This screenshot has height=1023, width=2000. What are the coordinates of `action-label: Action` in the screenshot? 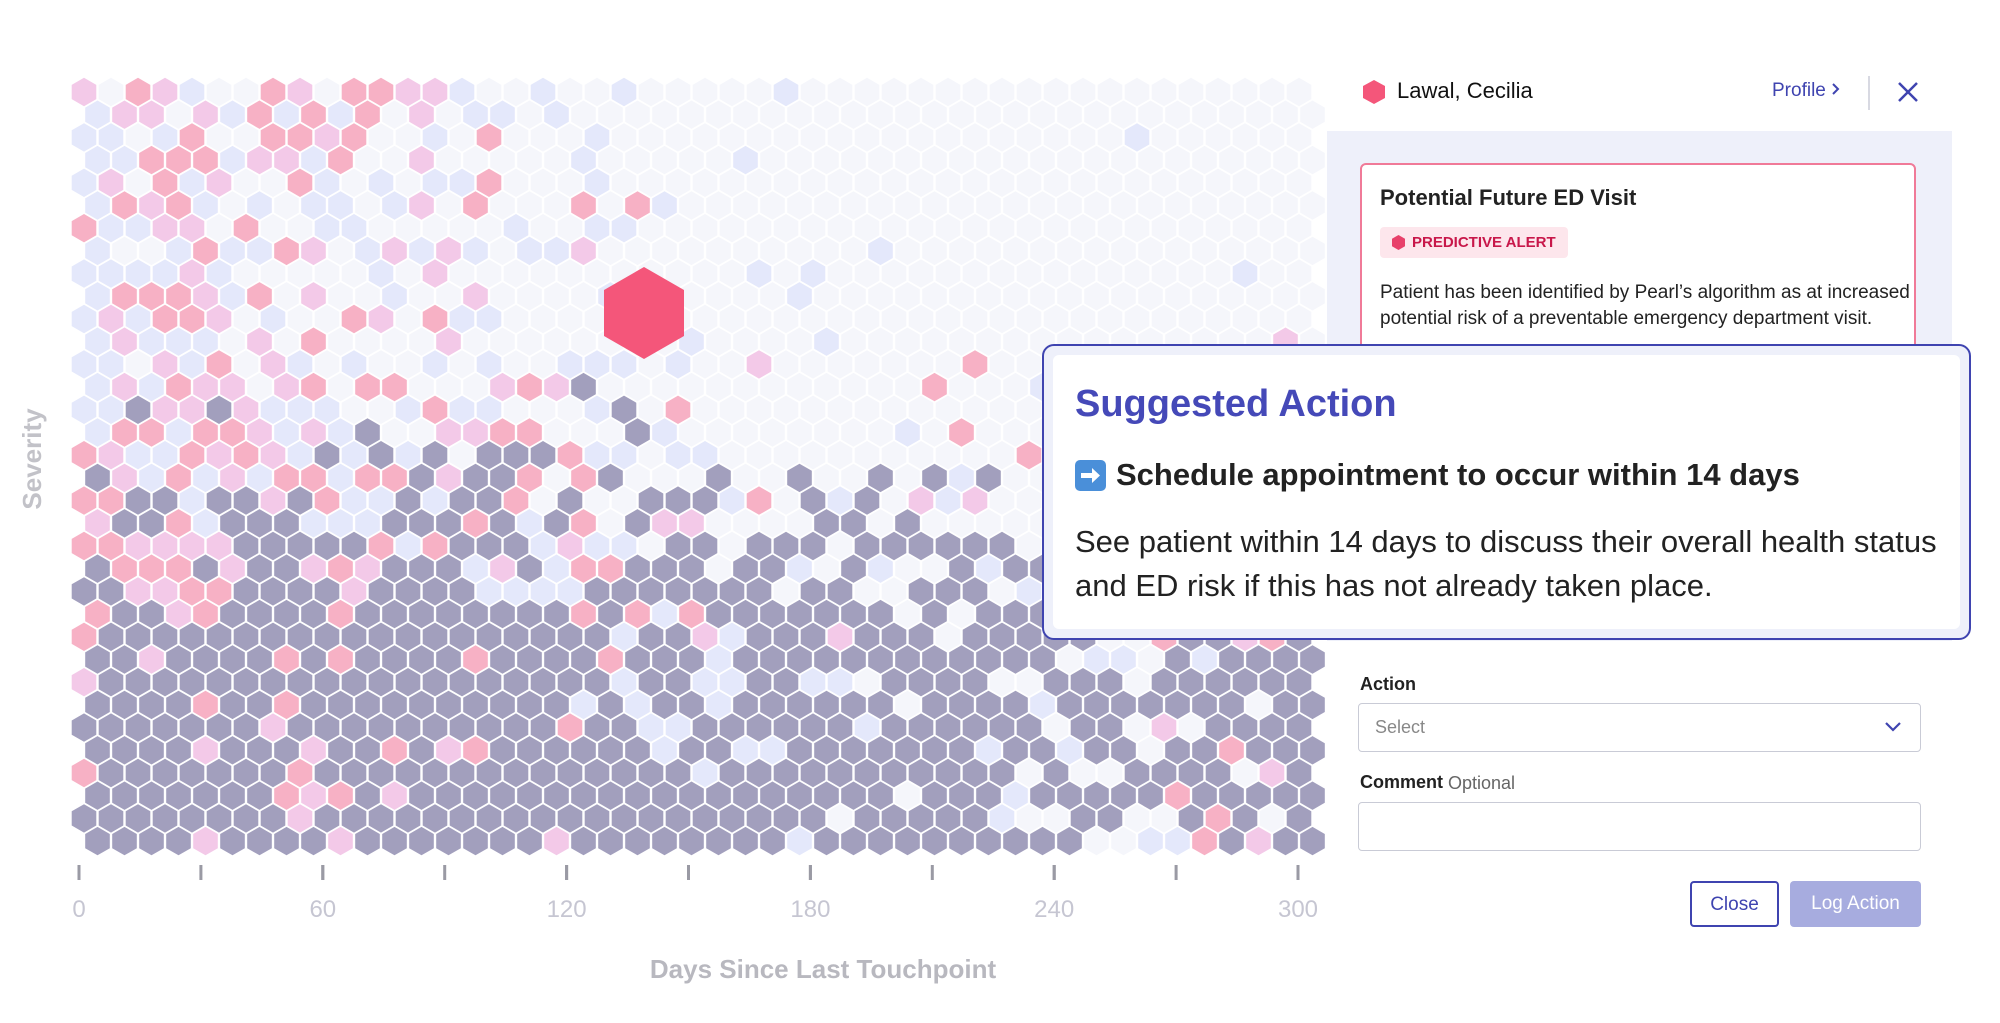 It's located at (1388, 684).